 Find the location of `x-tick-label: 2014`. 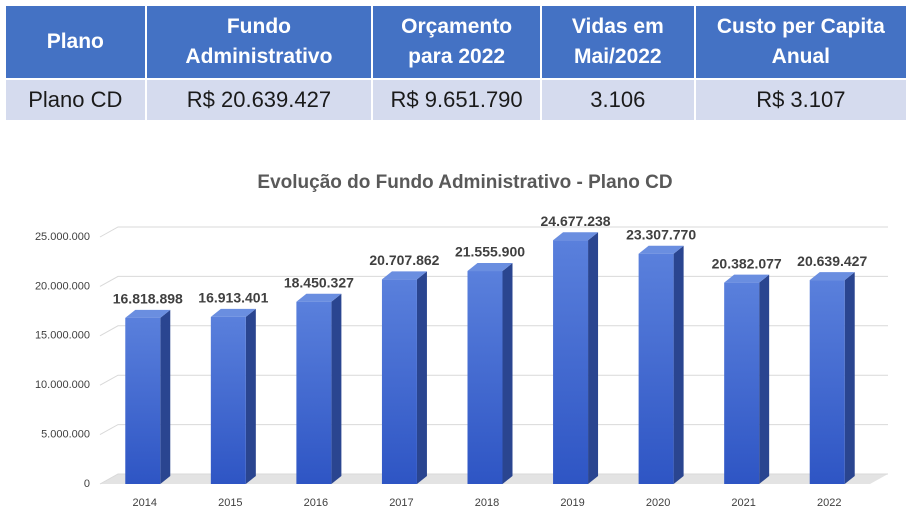

x-tick-label: 2014 is located at coordinates (145, 503).